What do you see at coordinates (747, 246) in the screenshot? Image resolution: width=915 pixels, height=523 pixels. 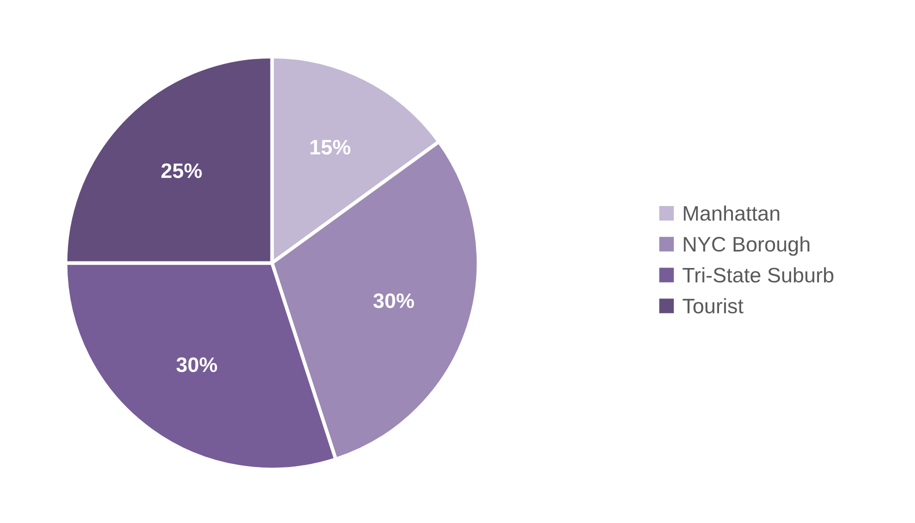 I see `legend-label: NYC Borough` at bounding box center [747, 246].